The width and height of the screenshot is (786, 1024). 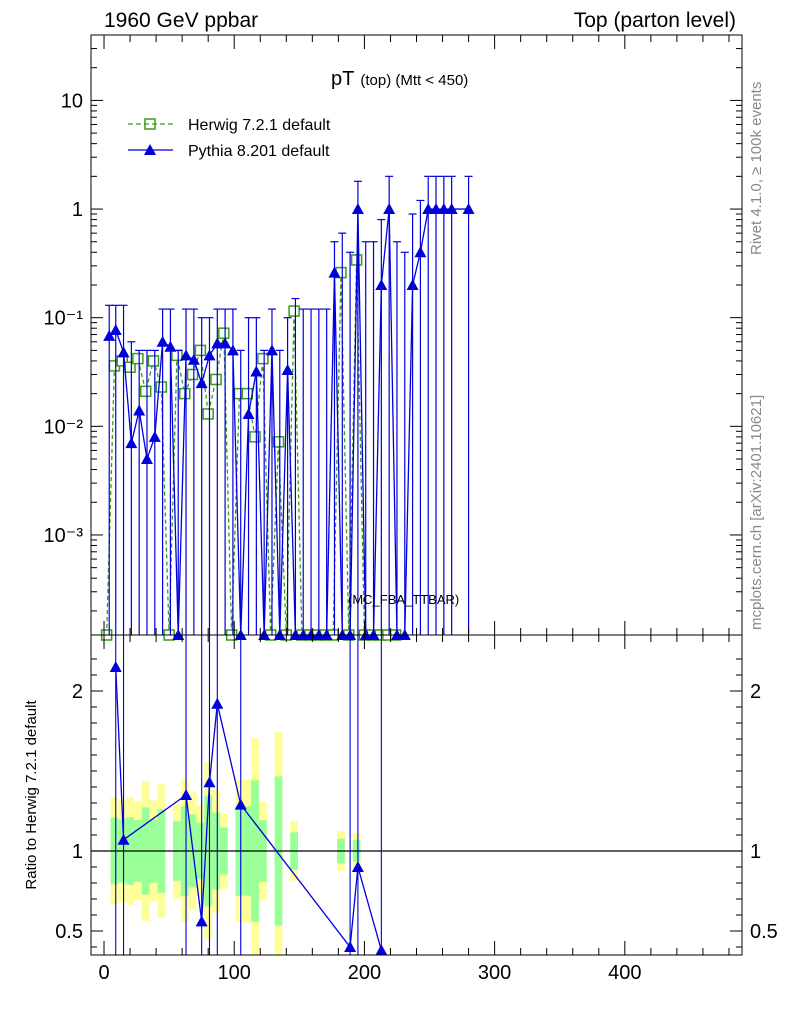 I want to click on ratio-series-line, so click(x=248, y=808).